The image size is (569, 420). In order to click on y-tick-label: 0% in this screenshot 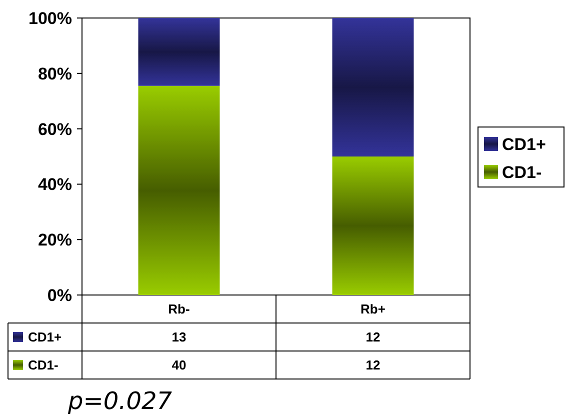, I will do `click(59, 295)`.